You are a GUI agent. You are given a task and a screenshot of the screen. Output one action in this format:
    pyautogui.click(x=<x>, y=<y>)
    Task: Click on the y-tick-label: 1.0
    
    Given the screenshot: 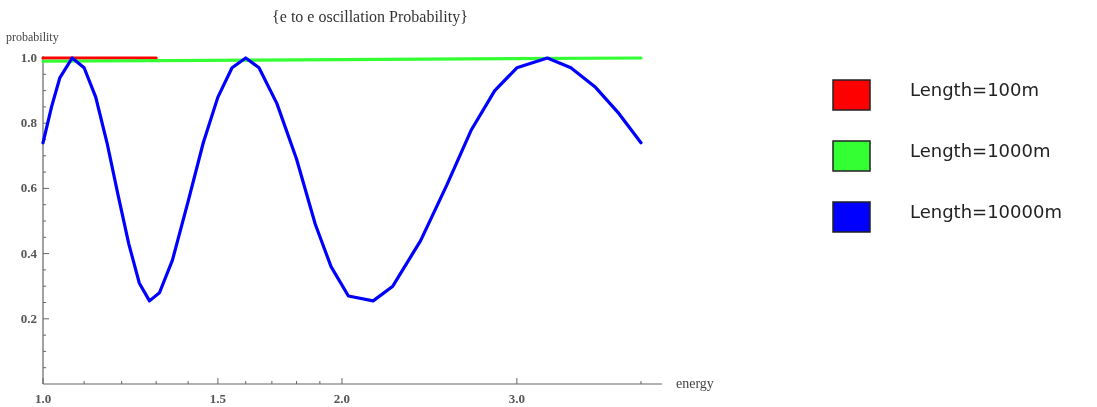 What is the action you would take?
    pyautogui.click(x=28, y=57)
    